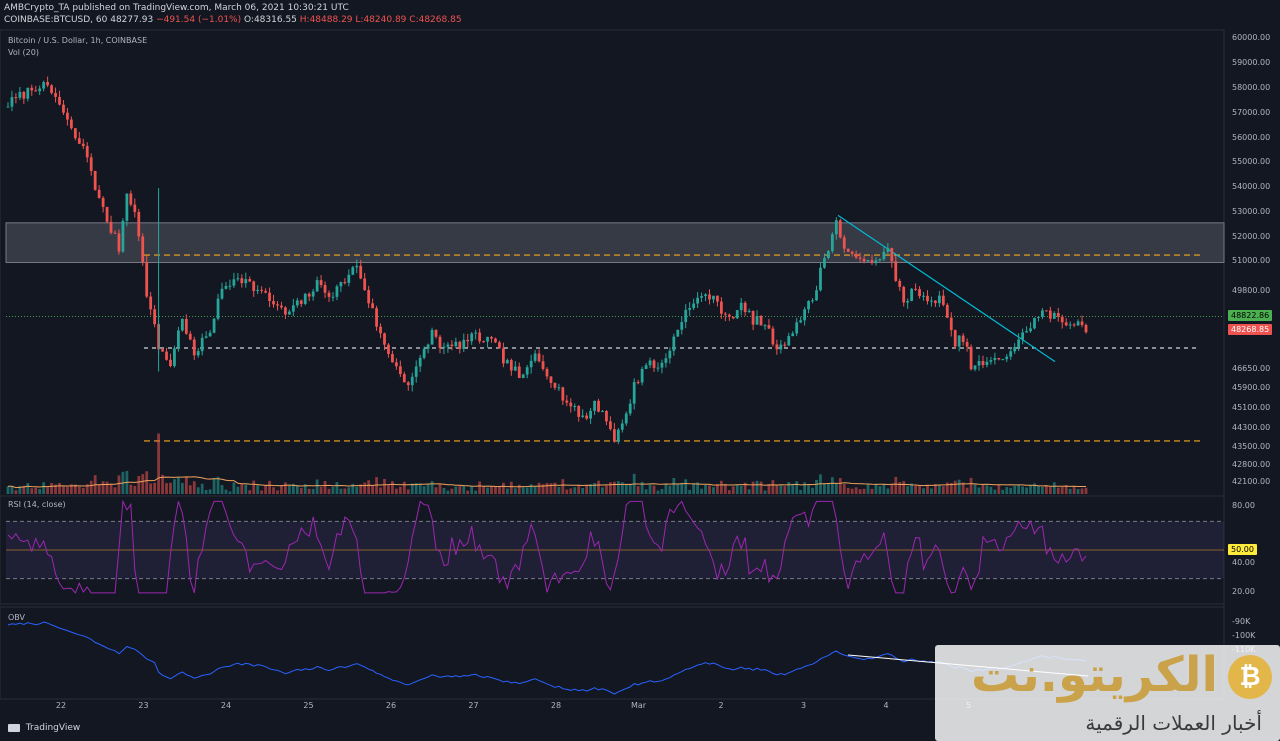  I want to click on brand-label: TradingView, so click(53, 728).